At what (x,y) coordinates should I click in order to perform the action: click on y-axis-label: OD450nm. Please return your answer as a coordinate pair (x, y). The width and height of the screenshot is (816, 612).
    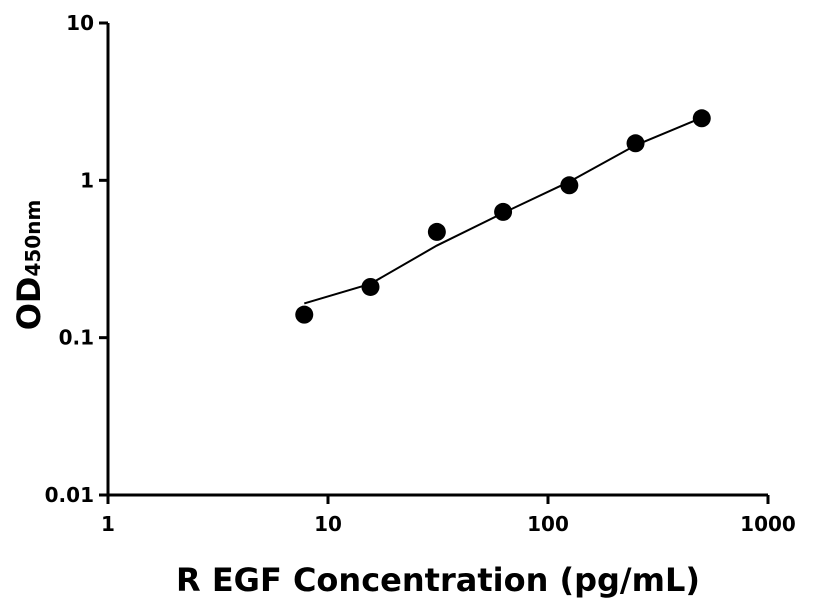
    Looking at the image, I should click on (29, 265).